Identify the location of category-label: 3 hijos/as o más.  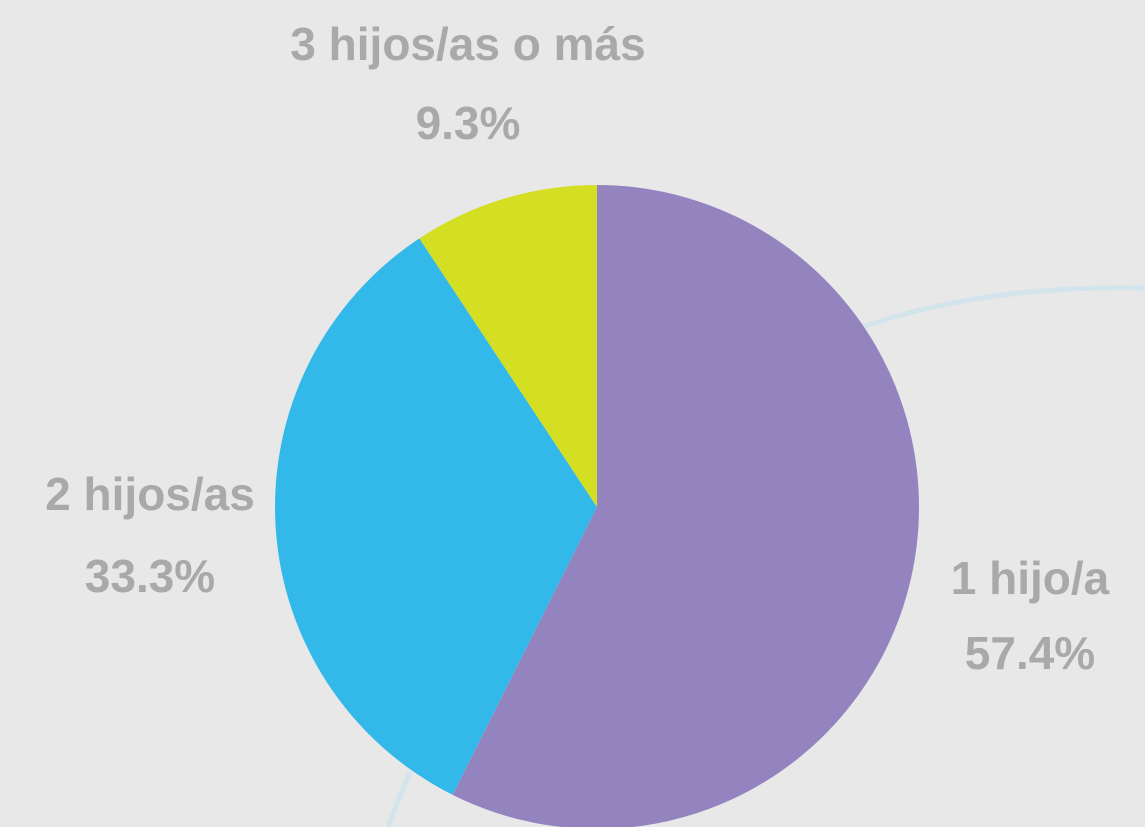
(467, 44).